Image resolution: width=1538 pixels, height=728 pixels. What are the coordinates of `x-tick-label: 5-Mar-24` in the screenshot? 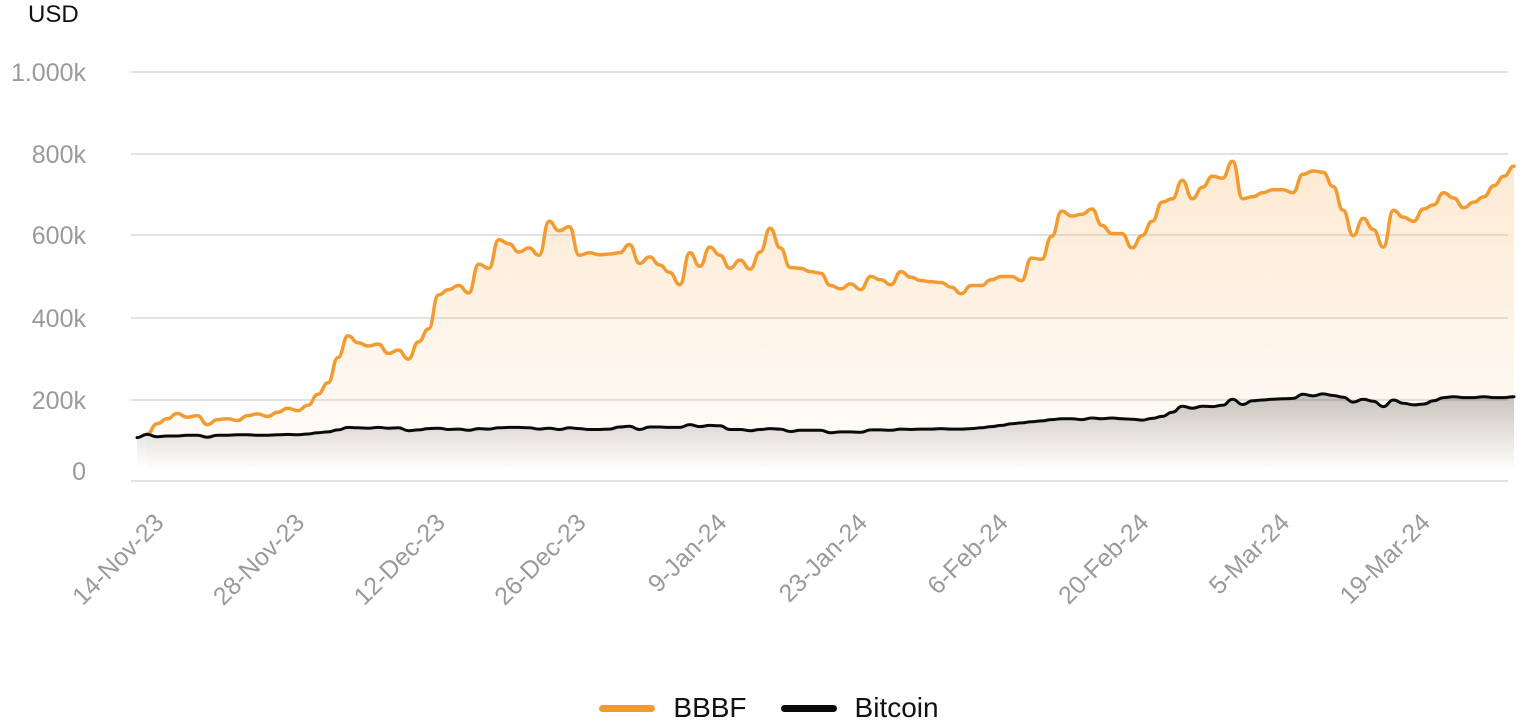 It's located at (1250, 554).